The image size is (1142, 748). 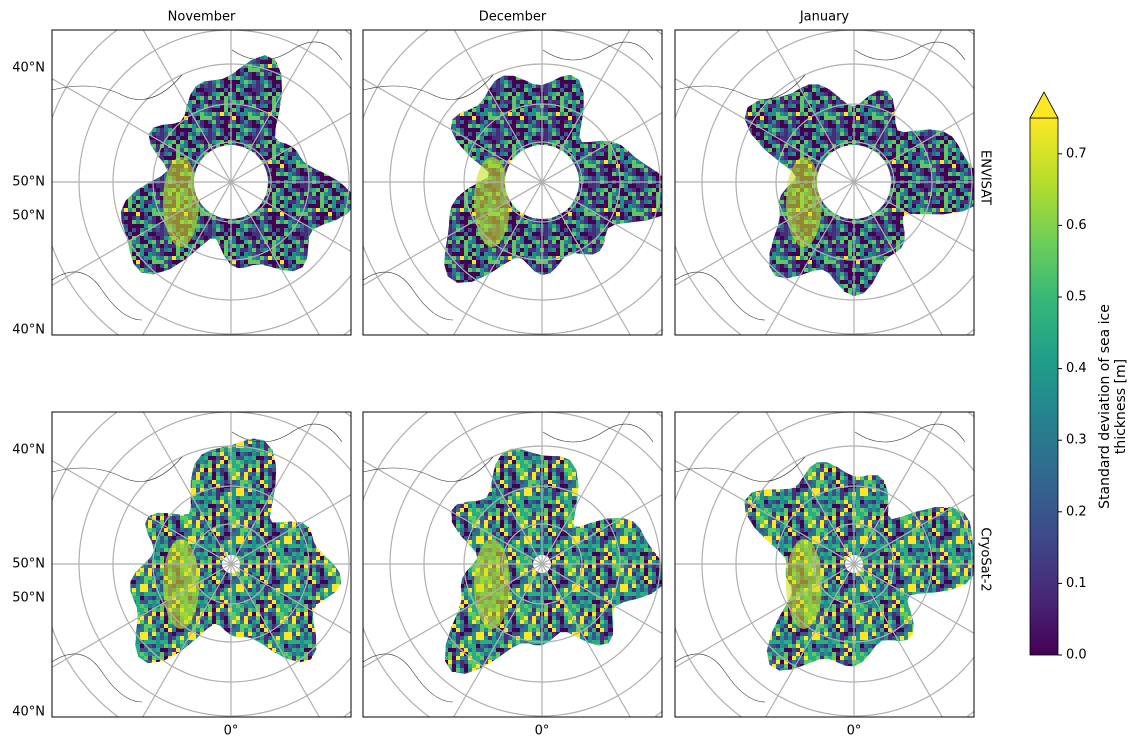 I want to click on sea-ice, so click(x=236, y=551).